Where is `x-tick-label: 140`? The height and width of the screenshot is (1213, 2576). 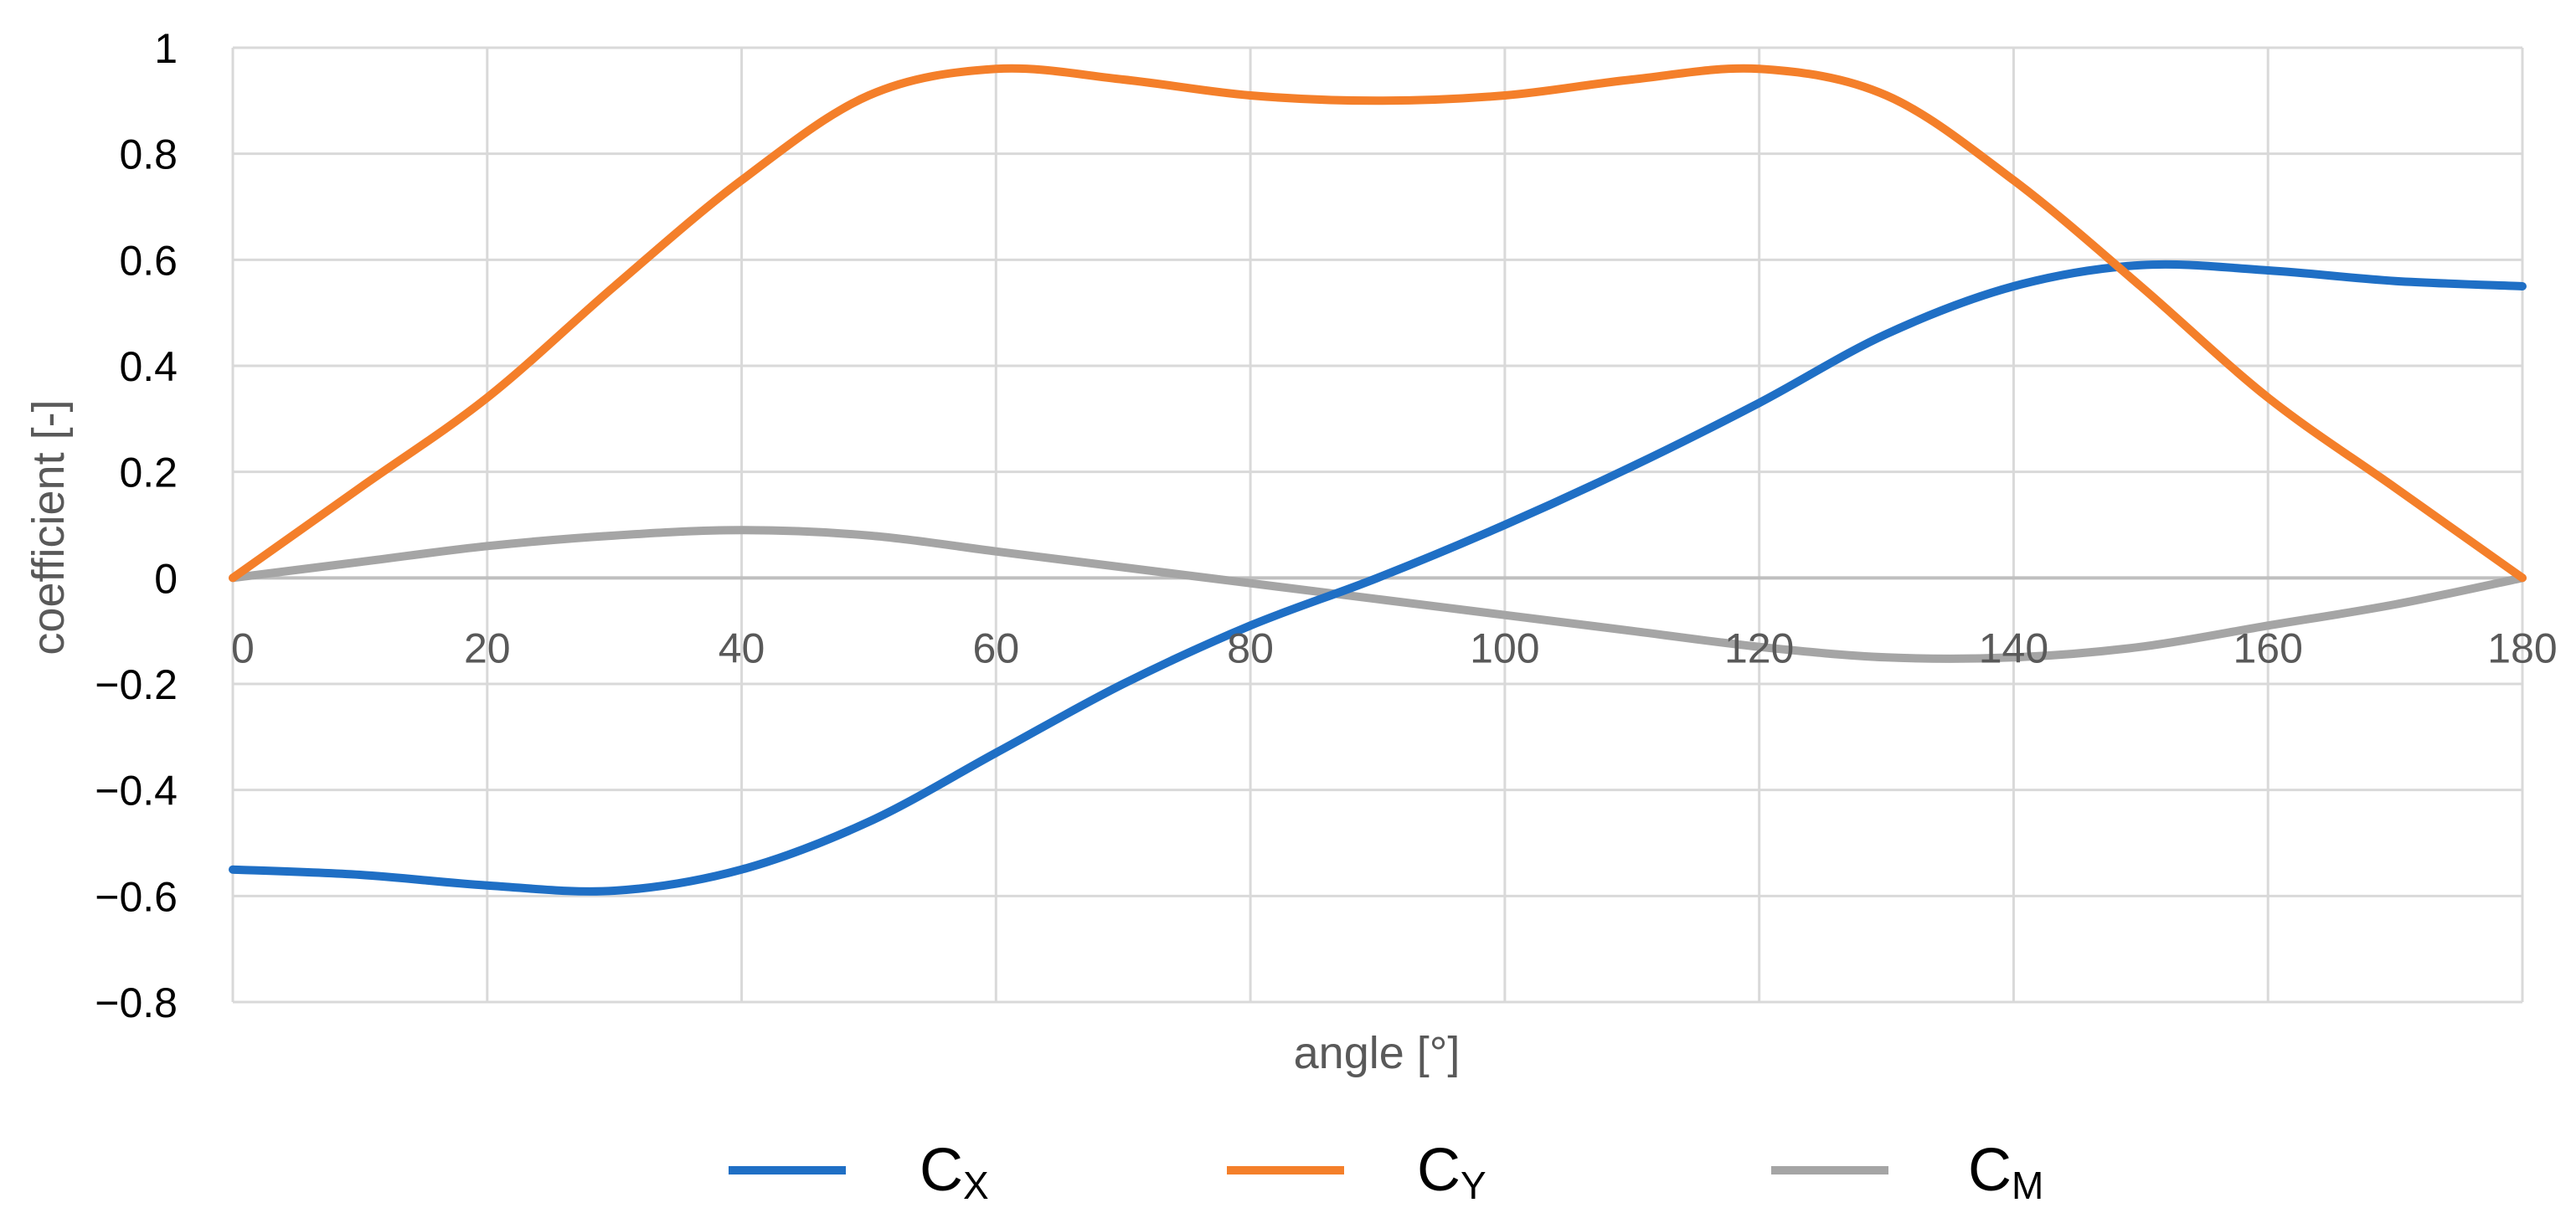
x-tick-label: 140 is located at coordinates (2013, 648).